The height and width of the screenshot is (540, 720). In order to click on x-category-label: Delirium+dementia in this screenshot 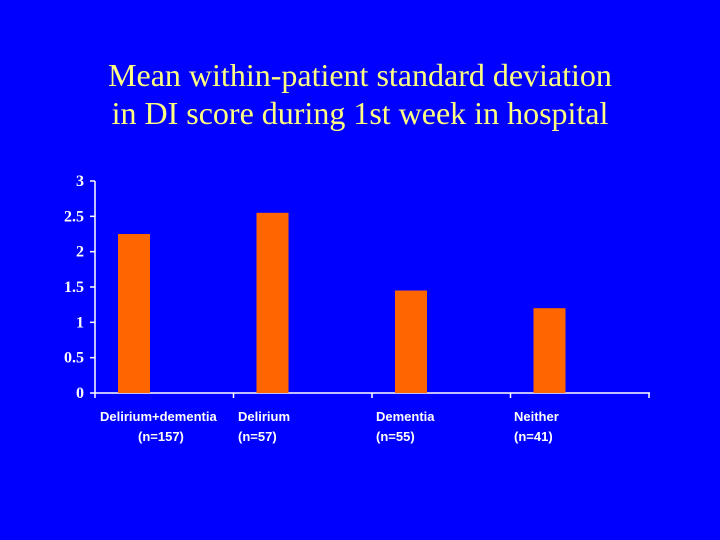, I will do `click(158, 416)`.